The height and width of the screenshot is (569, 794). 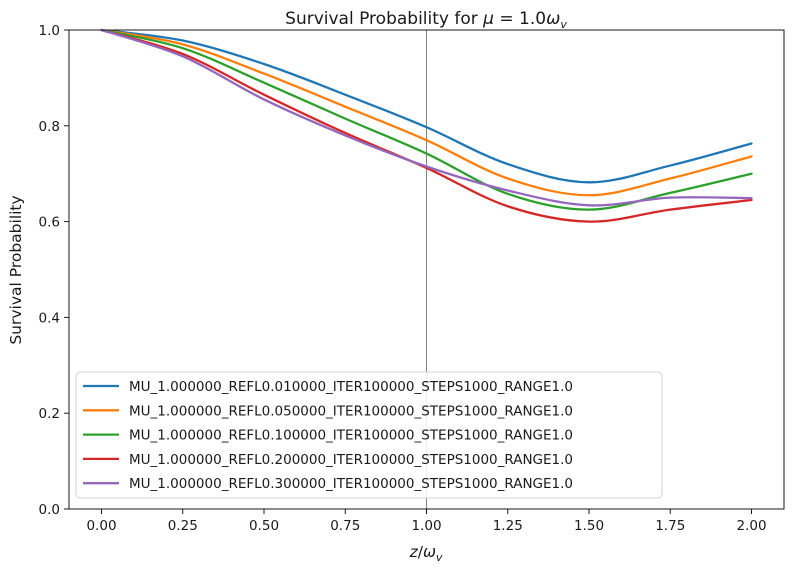 What do you see at coordinates (16, 269) in the screenshot?
I see `y-axis-label: Survival Probability` at bounding box center [16, 269].